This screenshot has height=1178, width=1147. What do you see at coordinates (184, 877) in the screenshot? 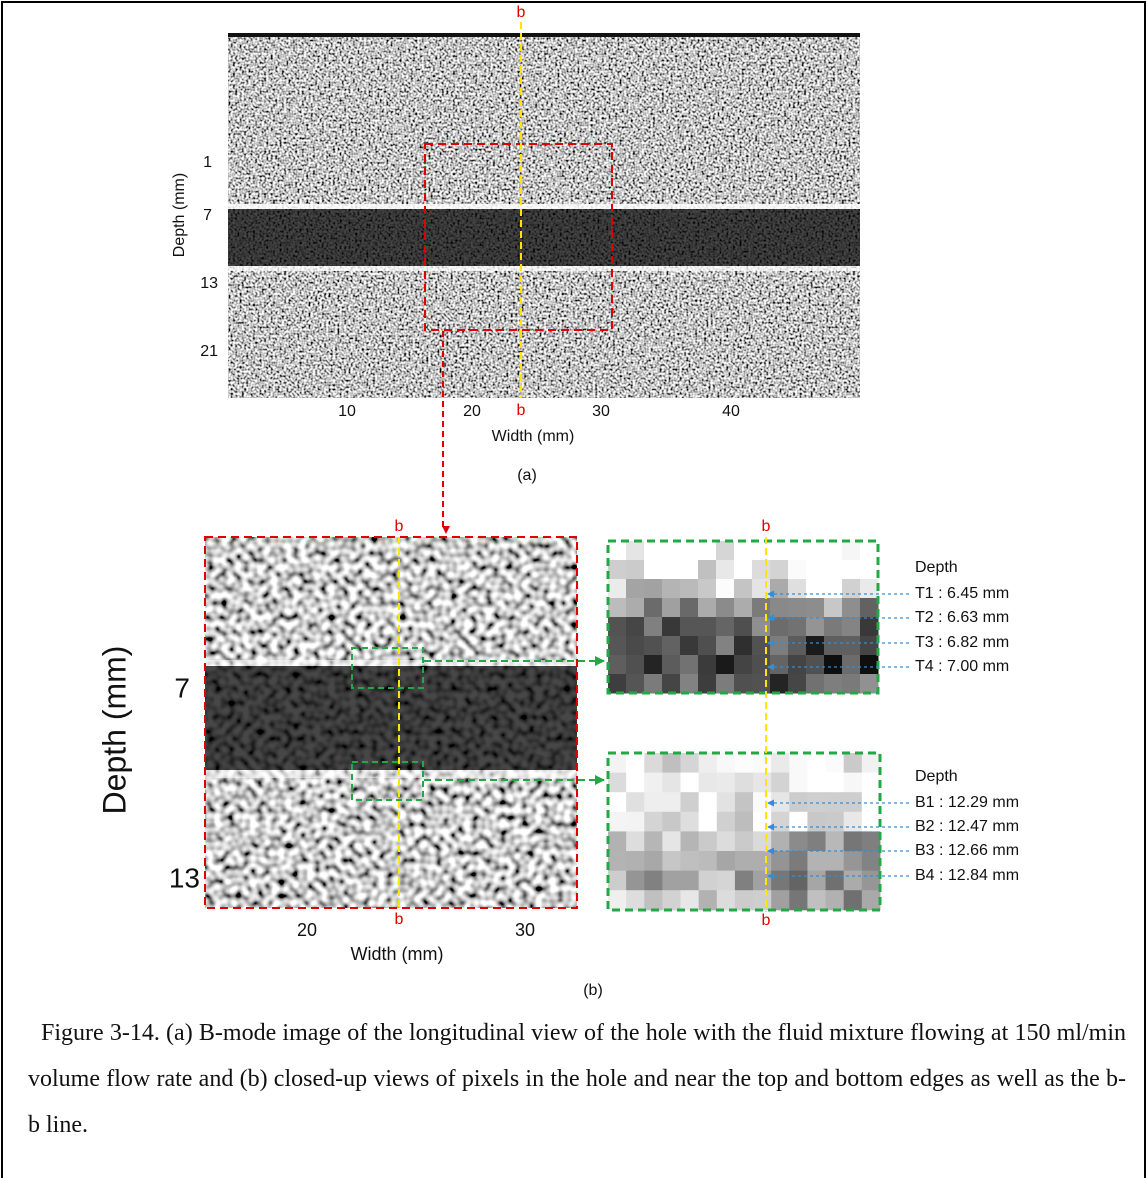
I see `y-tick-label: 13` at bounding box center [184, 877].